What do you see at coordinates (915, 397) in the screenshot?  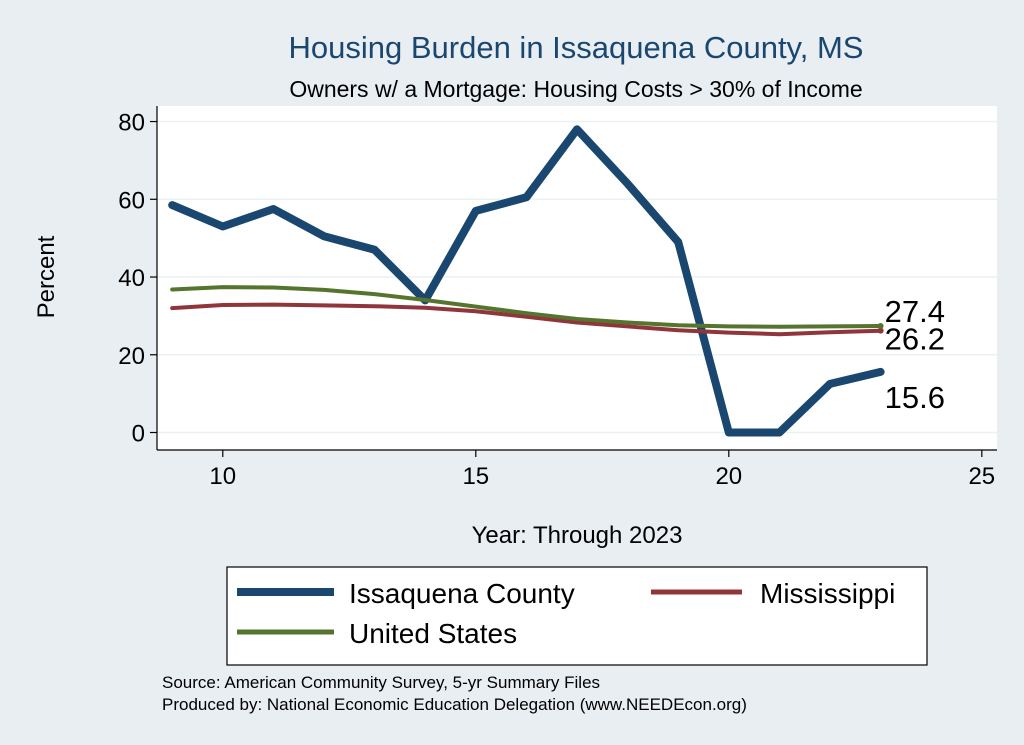 I see `end-label-issaquena-county: 15.6` at bounding box center [915, 397].